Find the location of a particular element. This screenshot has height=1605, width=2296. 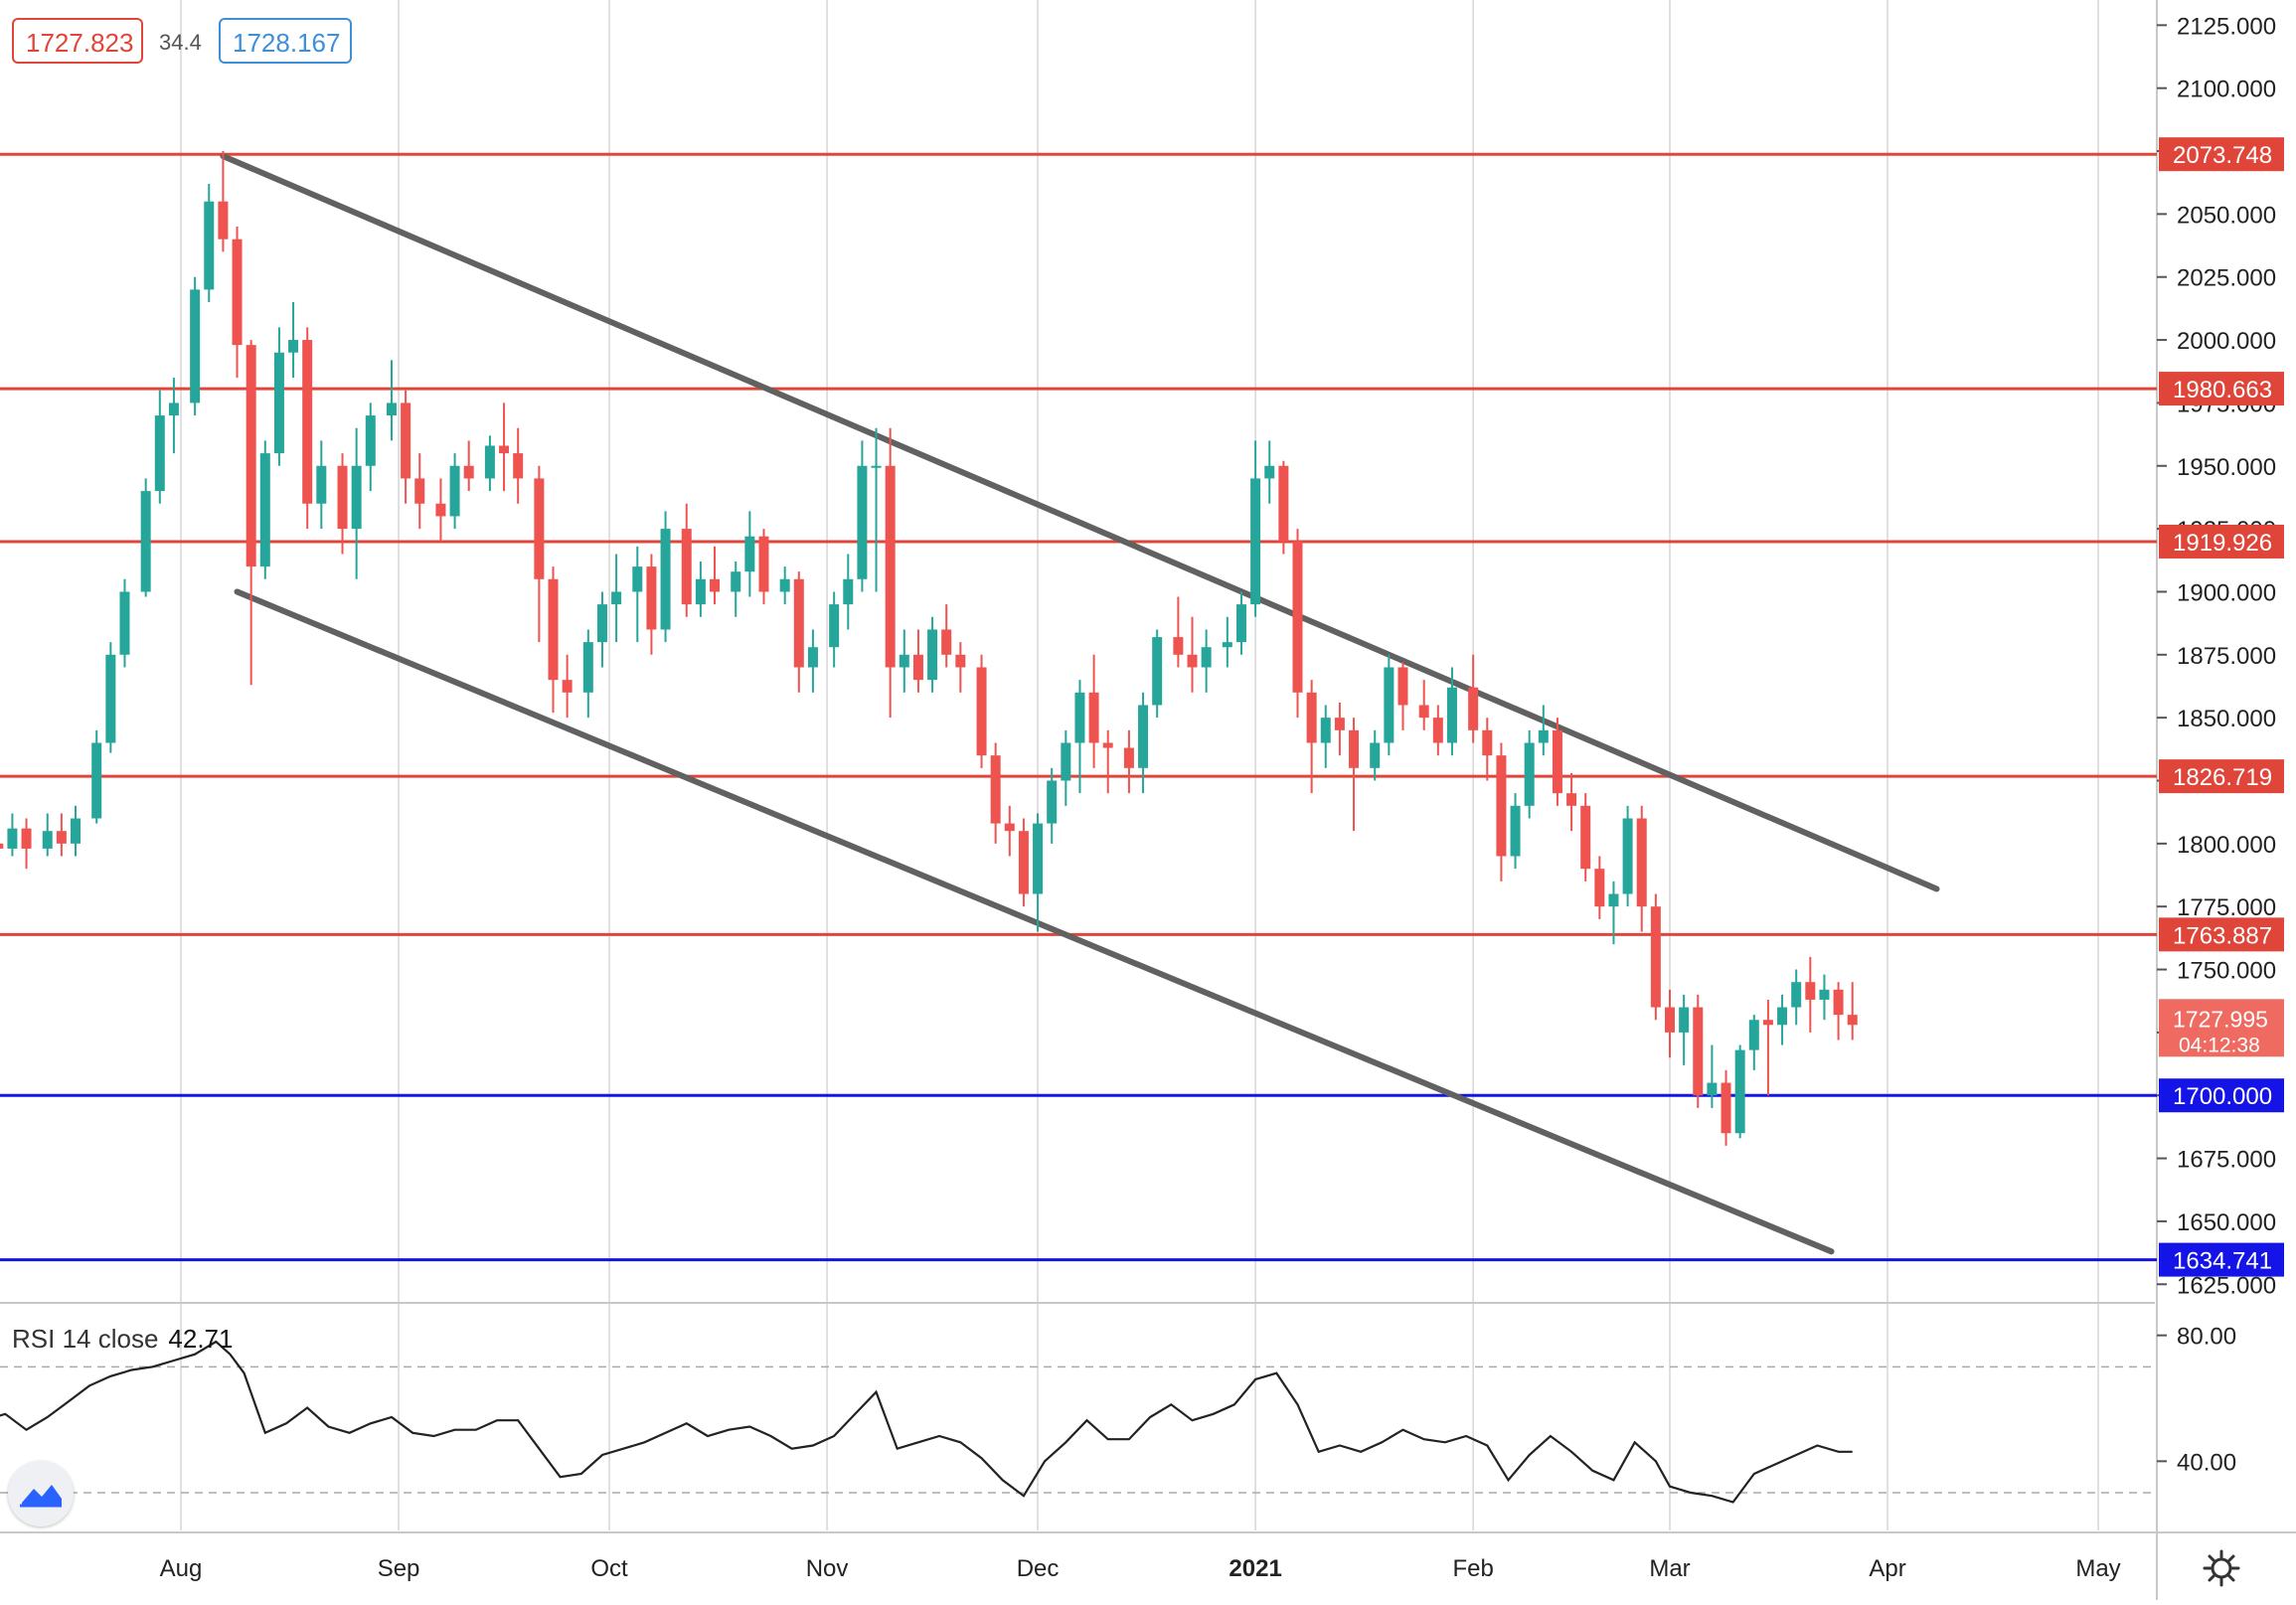

rsi-line is located at coordinates (926, 1422).